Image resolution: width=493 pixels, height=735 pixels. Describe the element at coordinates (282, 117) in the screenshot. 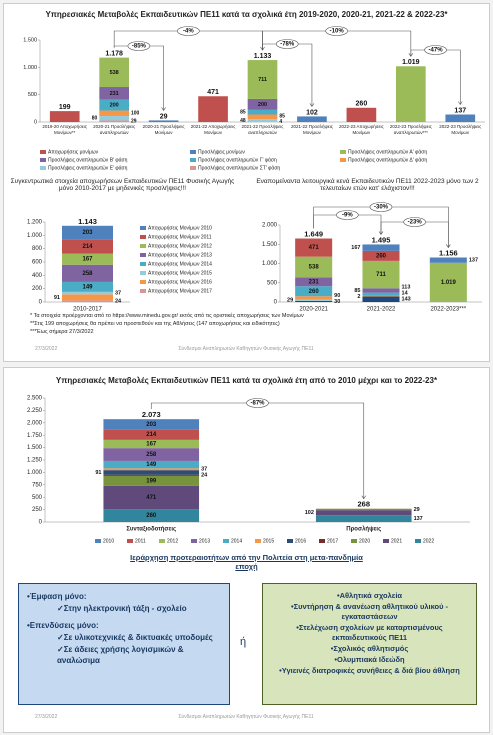

I see `data-label: 85` at that location.